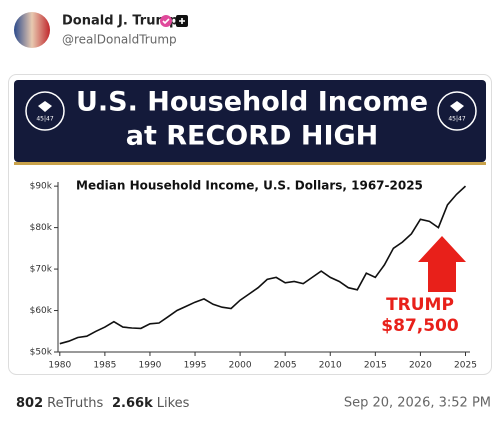 This screenshot has width=500, height=426. Describe the element at coordinates (173, 403) in the screenshot. I see `likes-label: Likes` at that location.